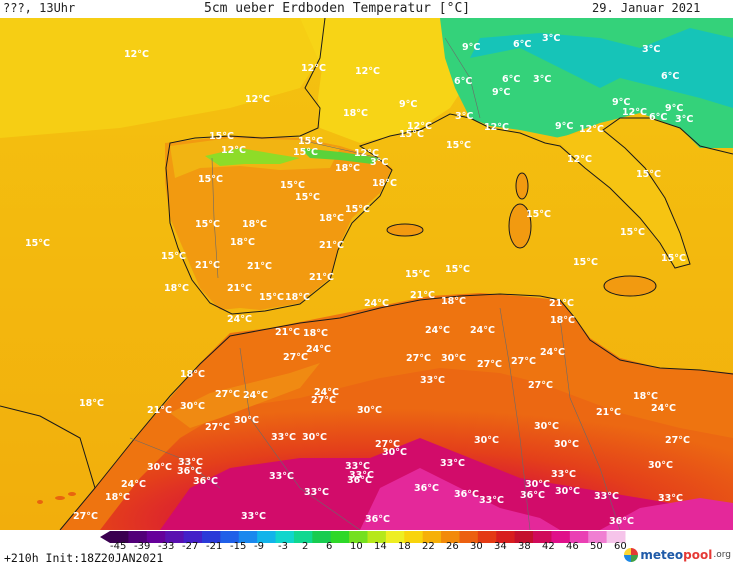 The width and height of the screenshot is (733, 566). What do you see at coordinates (340, 156) in the screenshot?
I see `pyrenees-cold-strip` at bounding box center [340, 156].